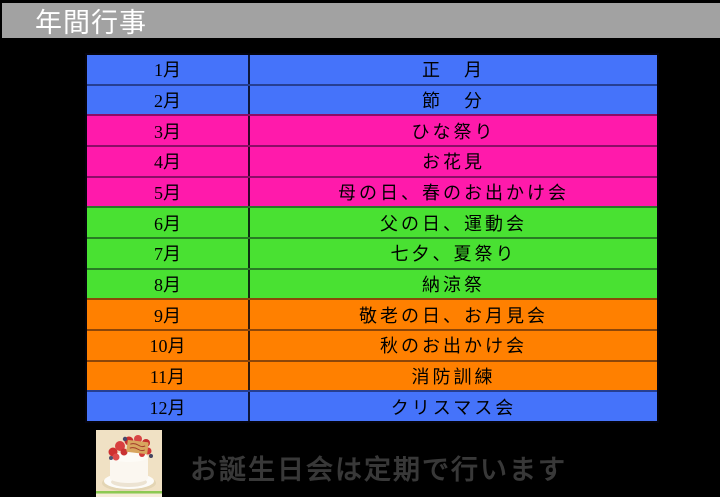 This screenshot has height=497, width=720. Describe the element at coordinates (453, 223) in the screenshot. I see `event-cell: 父の日、運動会` at that location.